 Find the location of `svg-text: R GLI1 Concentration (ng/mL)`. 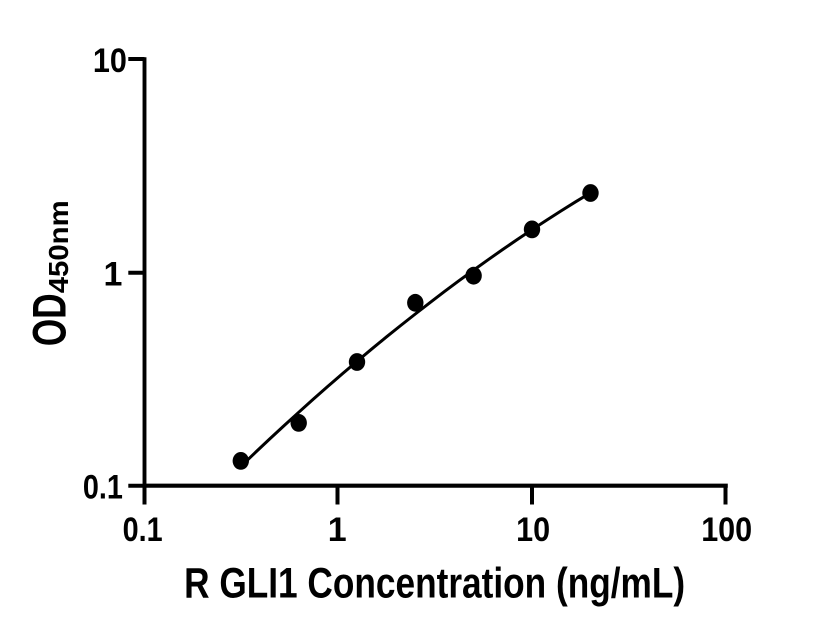

svg-text: R GLI1 Concentration (ng/mL) is located at coordinates (434, 583).